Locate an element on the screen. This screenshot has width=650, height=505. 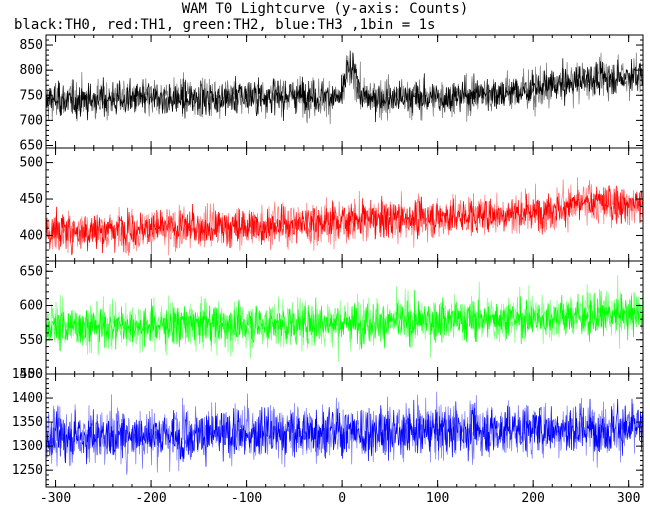
y-tick-label-th1: 450 is located at coordinates (31, 199).